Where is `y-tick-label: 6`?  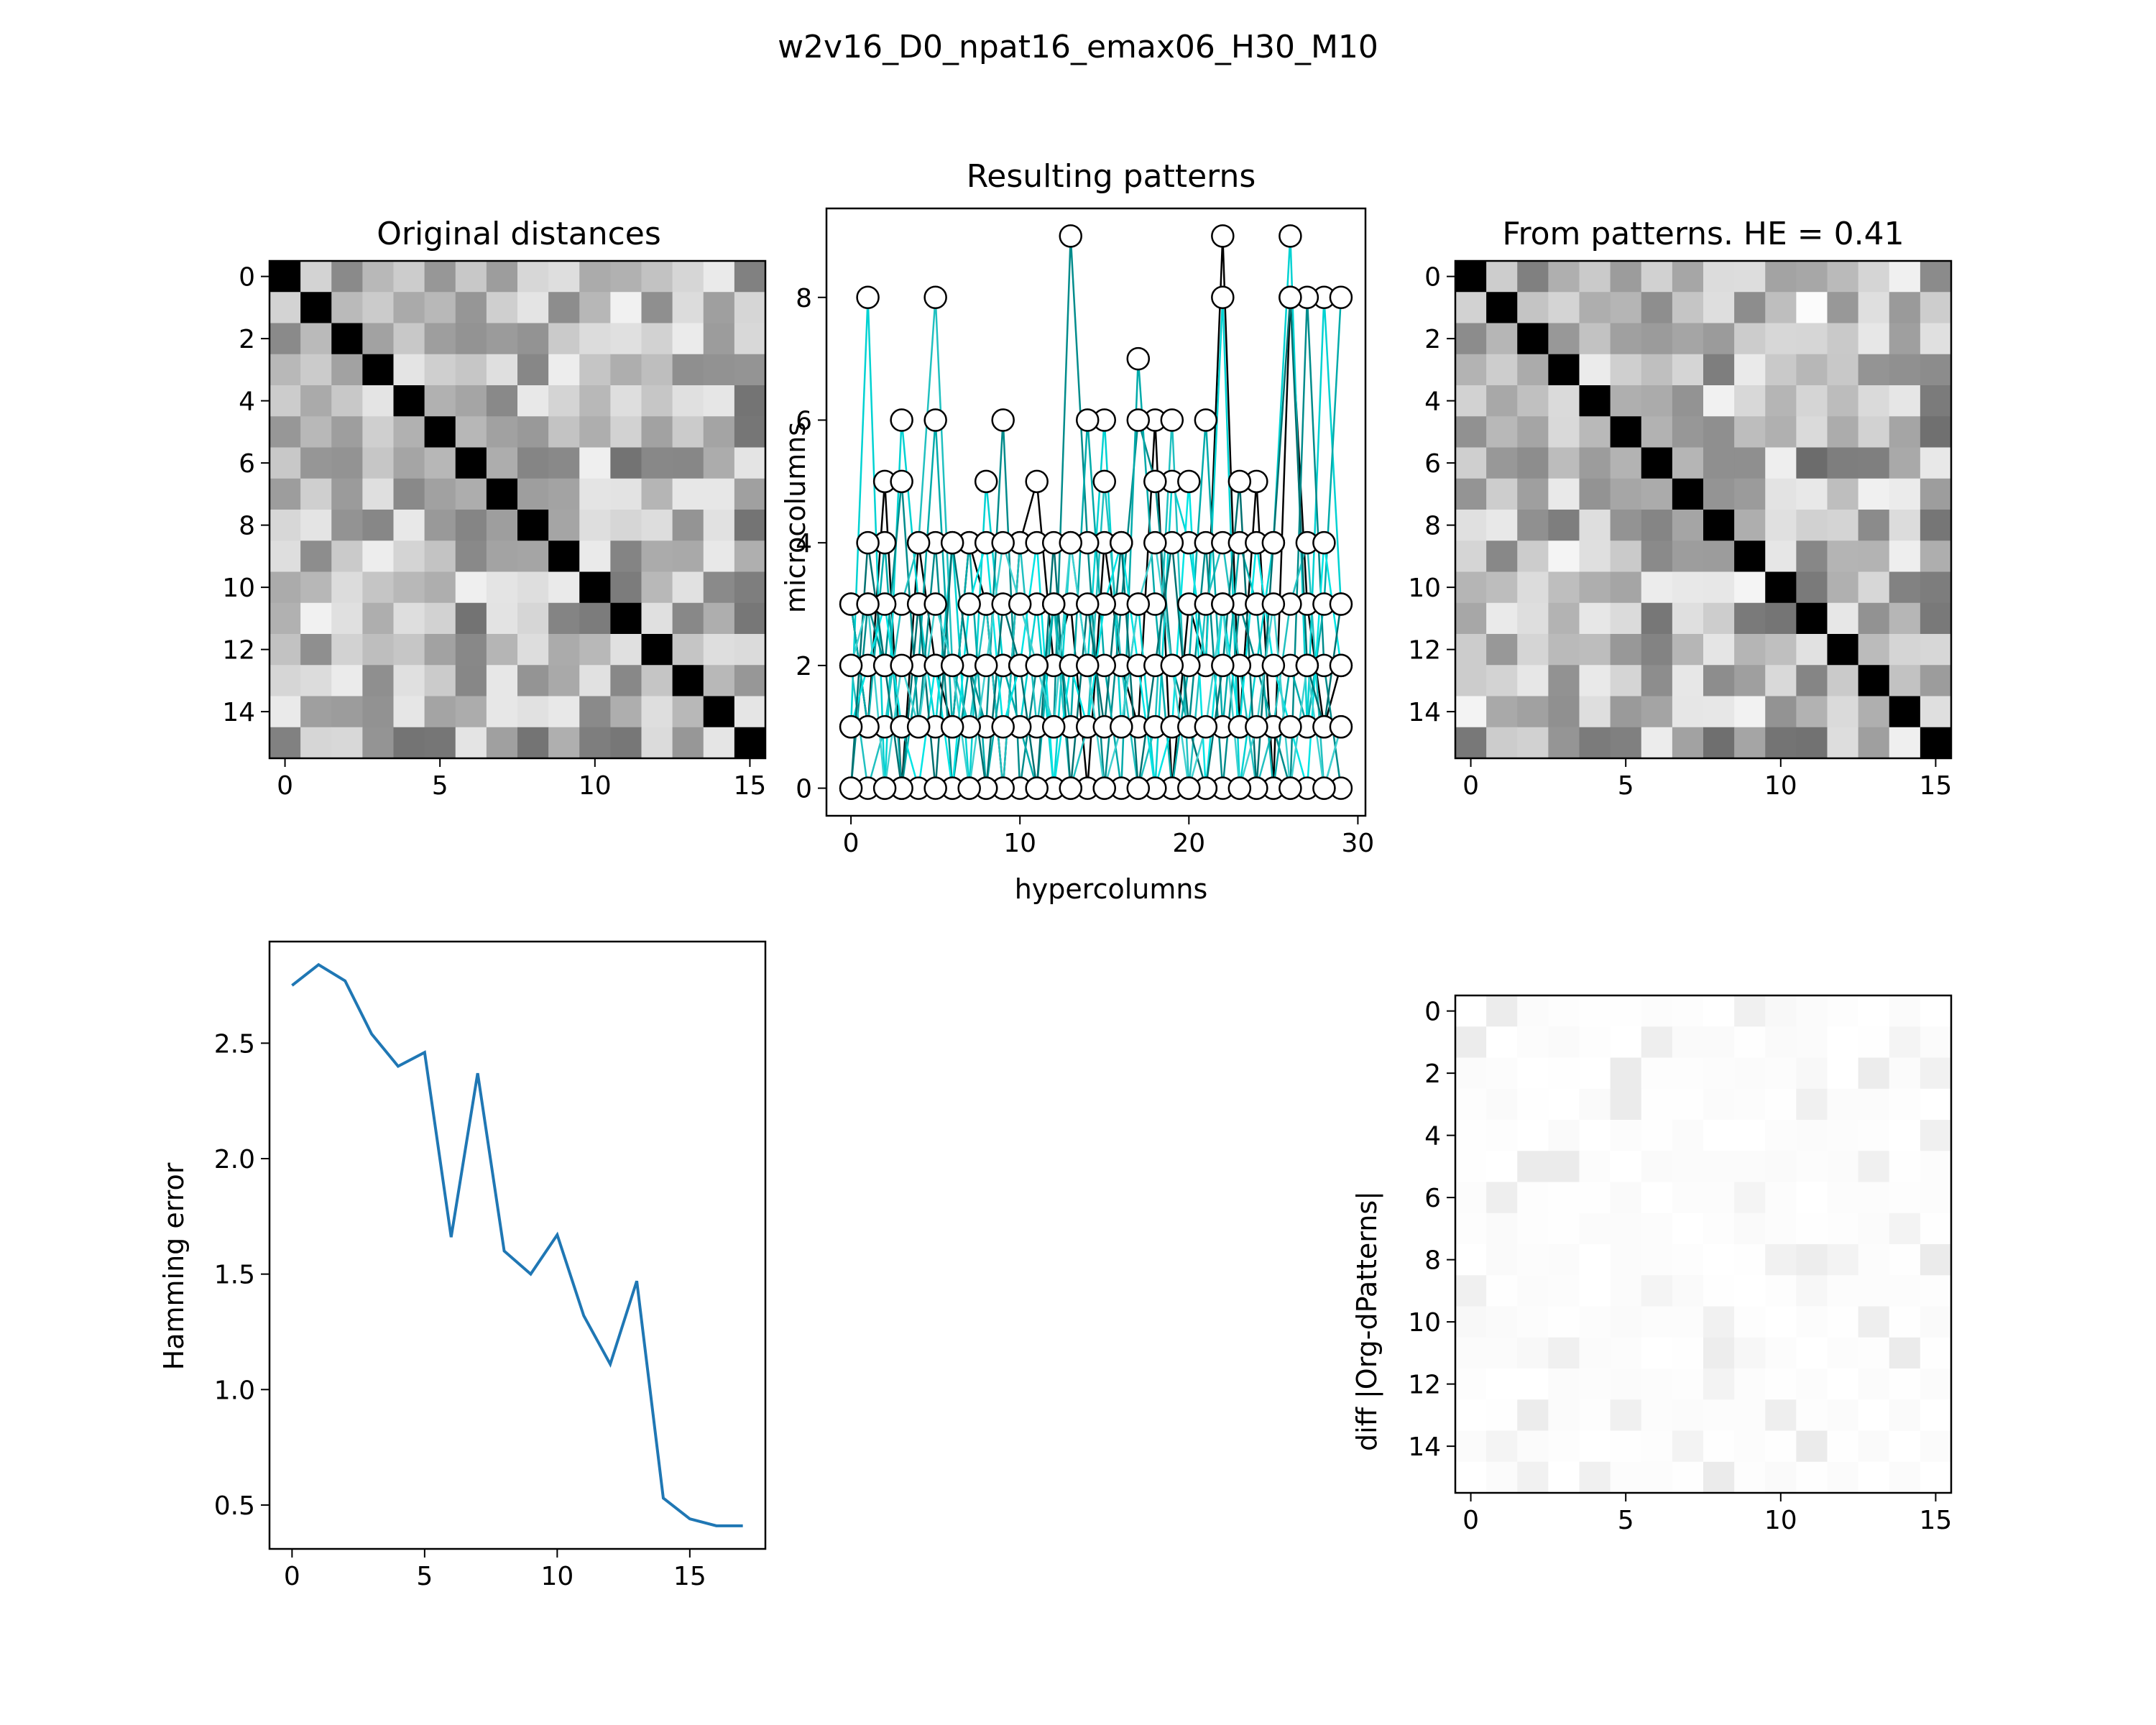
y-tick-label: 6 is located at coordinates (1432, 1198).